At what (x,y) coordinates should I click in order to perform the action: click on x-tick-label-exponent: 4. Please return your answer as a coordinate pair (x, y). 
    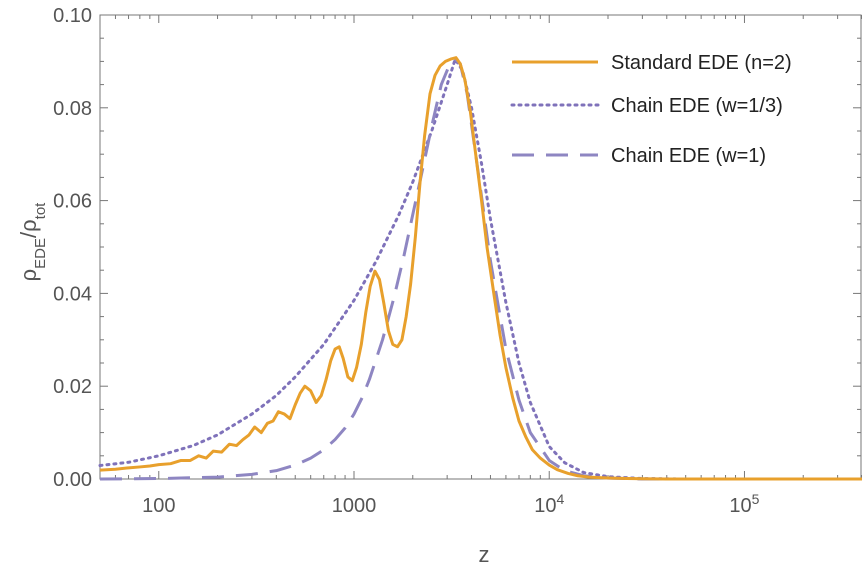
    Looking at the image, I should click on (560, 499).